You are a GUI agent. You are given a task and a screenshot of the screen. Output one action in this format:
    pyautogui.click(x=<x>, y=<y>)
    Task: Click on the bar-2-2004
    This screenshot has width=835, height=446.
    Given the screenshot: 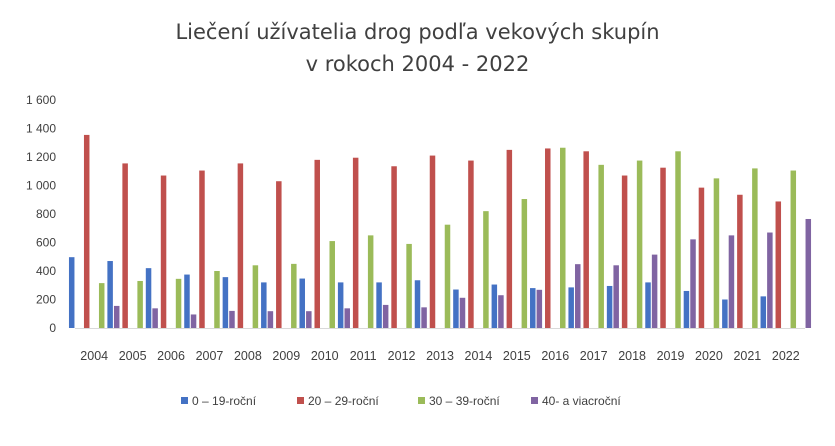 What is the action you would take?
    pyautogui.click(x=86, y=231)
    